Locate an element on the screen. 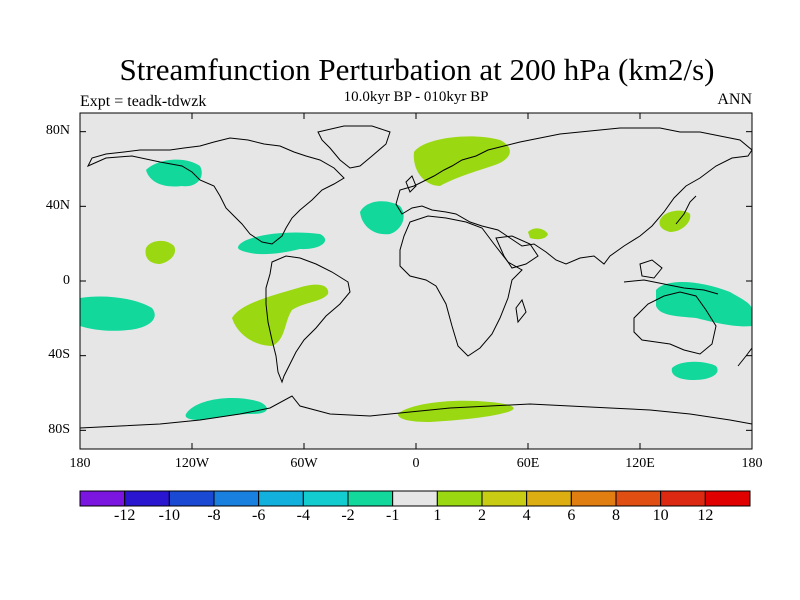 Image resolution: width=800 pixels, height=600 pixels. lat-tick-80s: 80S is located at coordinates (59, 429).